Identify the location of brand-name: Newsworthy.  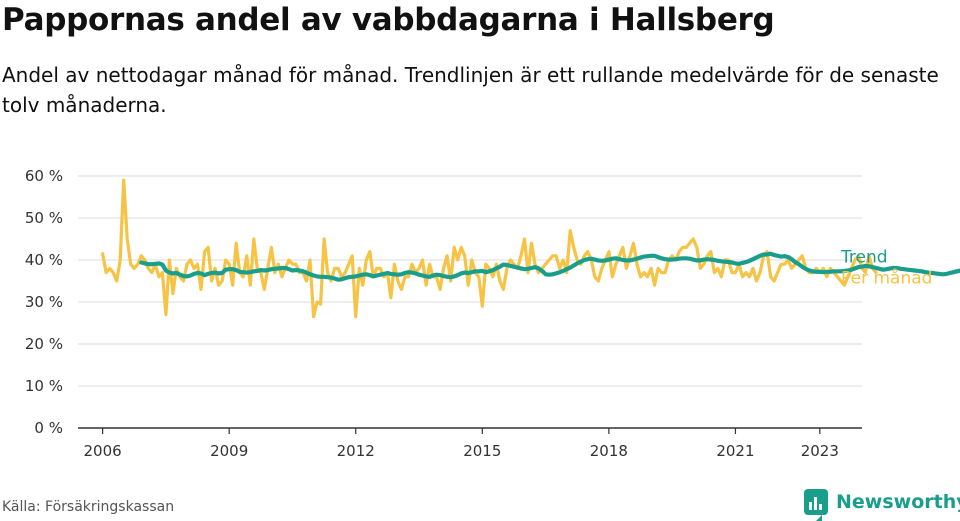
(898, 502).